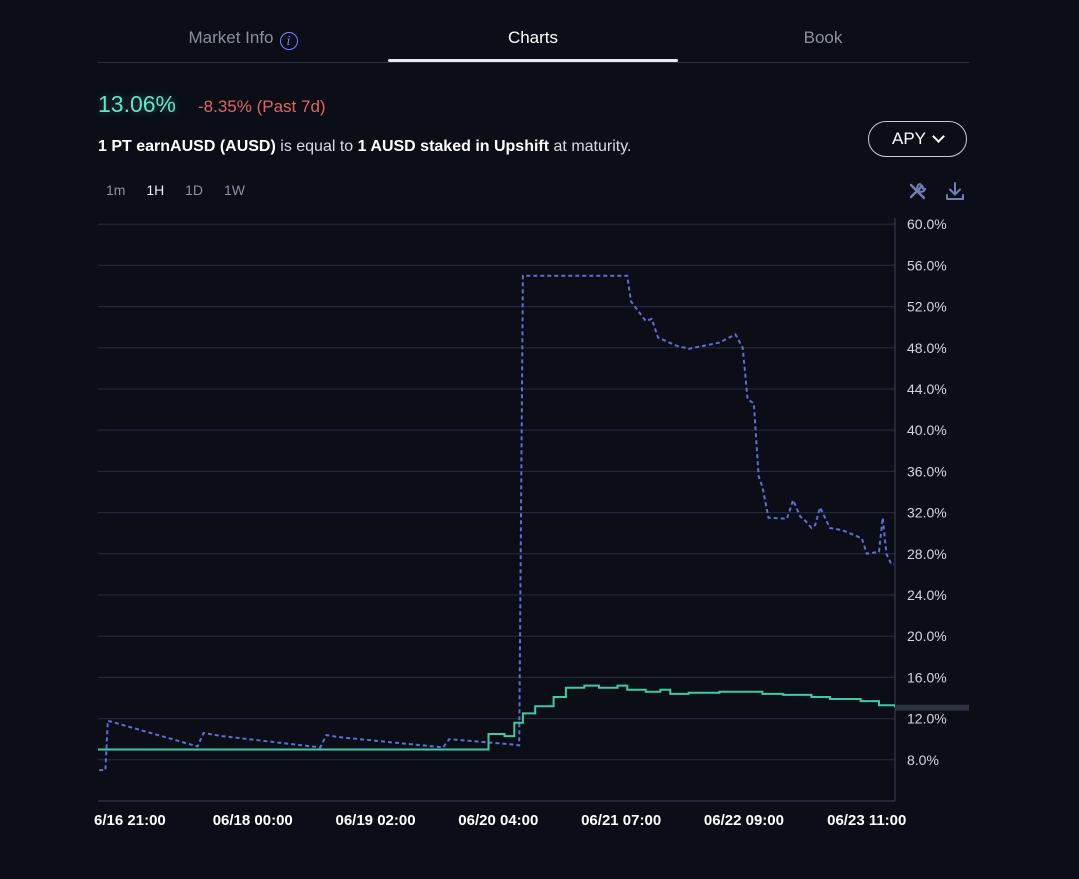 This screenshot has width=1079, height=879. What do you see at coordinates (155, 190) in the screenshot?
I see `interval-1h: 1H` at bounding box center [155, 190].